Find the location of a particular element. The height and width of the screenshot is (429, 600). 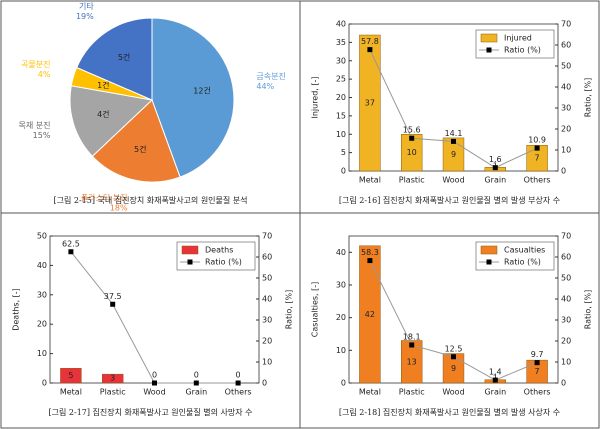

y-tick-label: 50 is located at coordinates (42, 236).